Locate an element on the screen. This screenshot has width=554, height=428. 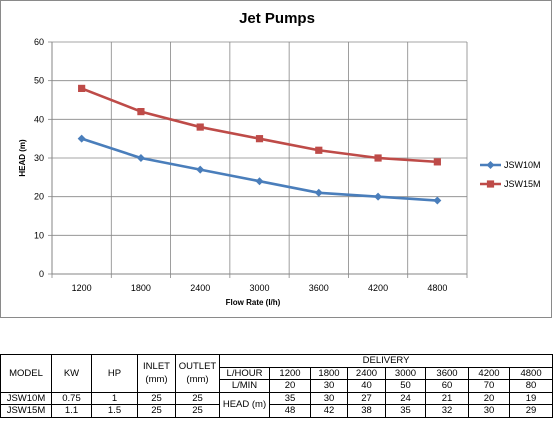
x-tick-label: 1800 is located at coordinates (141, 288).